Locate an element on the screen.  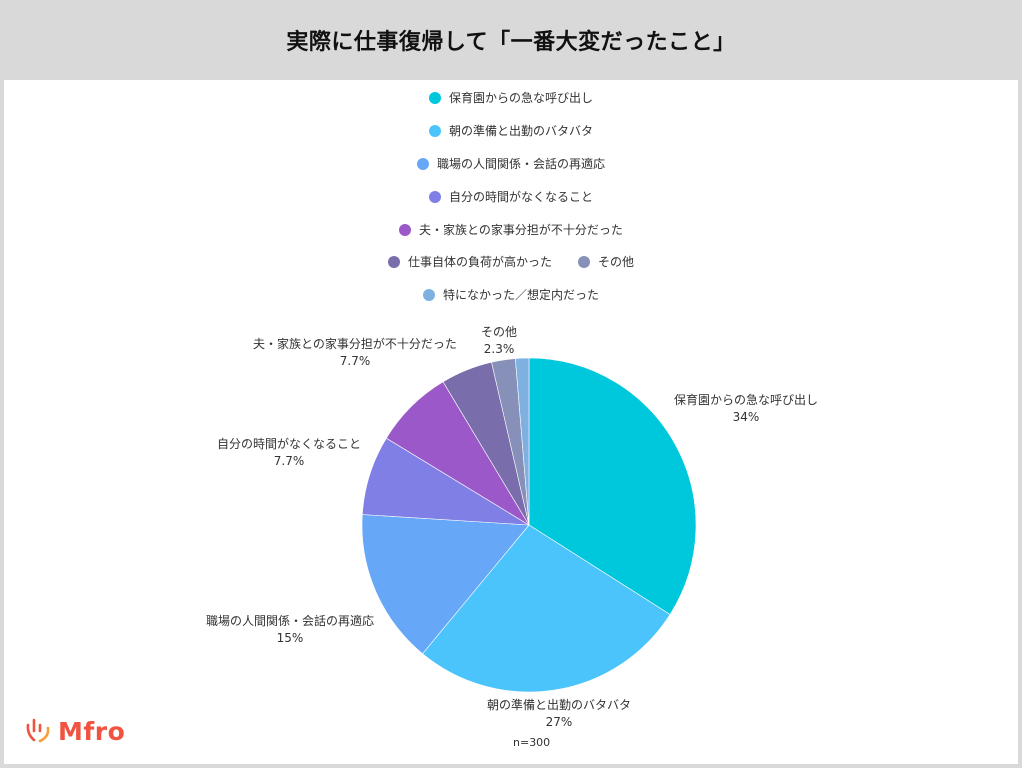
legend-row: 夫・家族との家事分担が不十分だった is located at coordinates (511, 229).